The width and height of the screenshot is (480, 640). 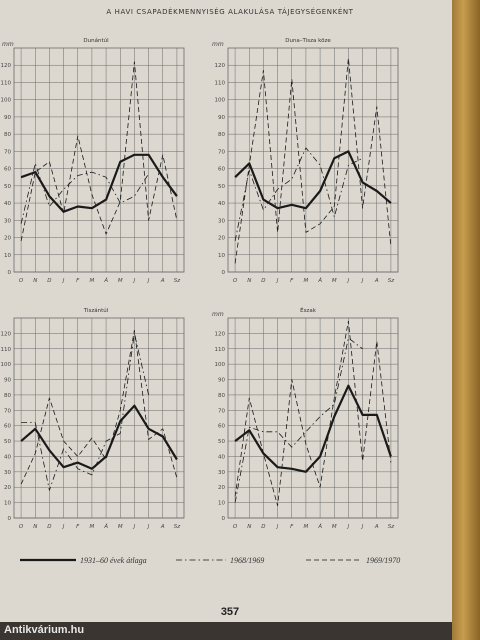 What do you see at coordinates (230, 612) in the screenshot?
I see `page-number: 357` at bounding box center [230, 612].